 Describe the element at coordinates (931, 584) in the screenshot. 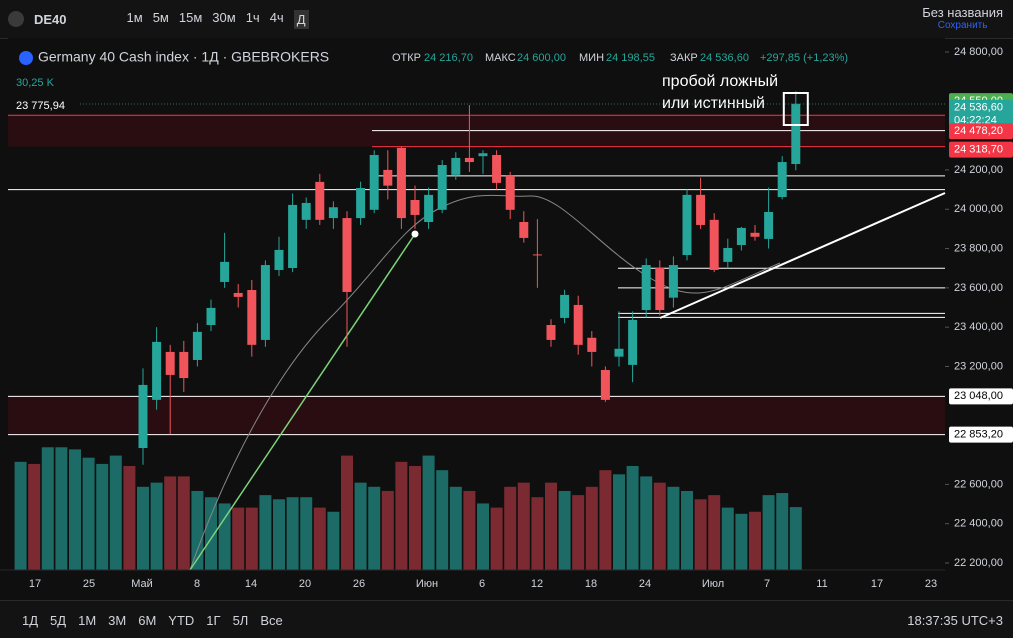

I see `x-tick-label: 23` at that location.